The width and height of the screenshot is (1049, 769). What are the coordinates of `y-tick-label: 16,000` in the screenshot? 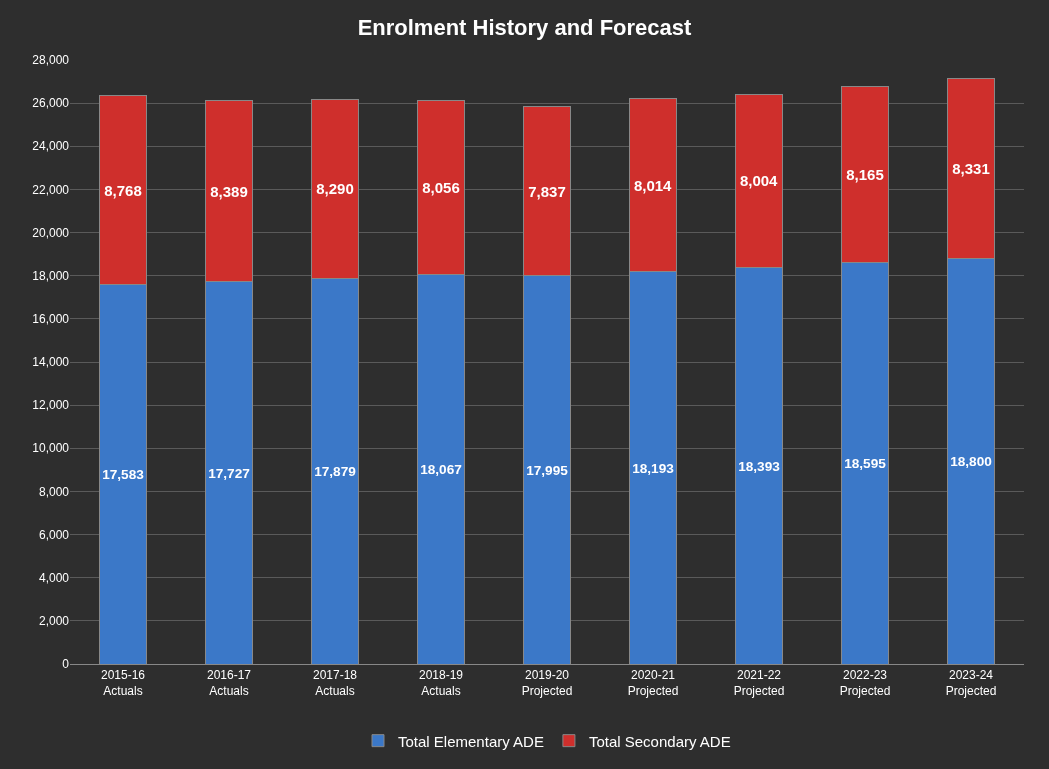 It's located at (51, 319).